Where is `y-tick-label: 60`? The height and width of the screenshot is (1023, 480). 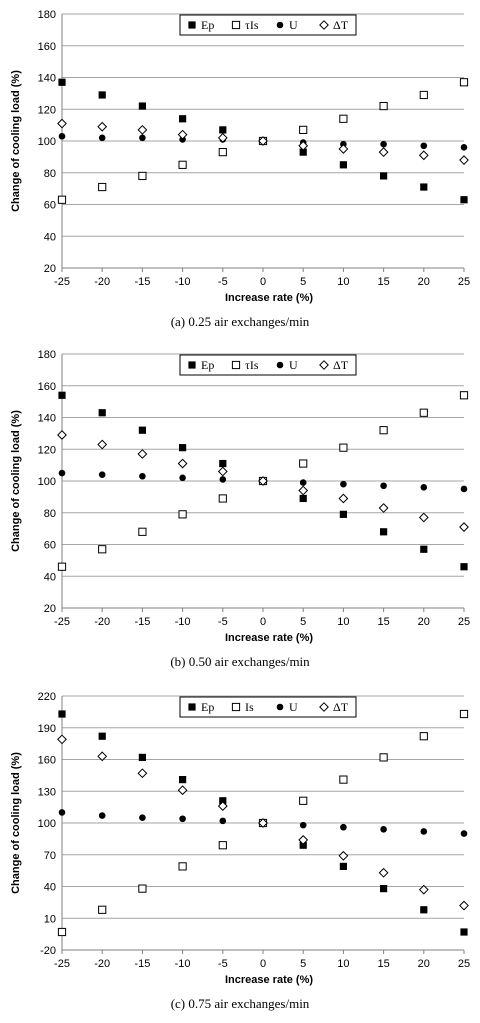
y-tick-label: 60 is located at coordinates (50, 546).